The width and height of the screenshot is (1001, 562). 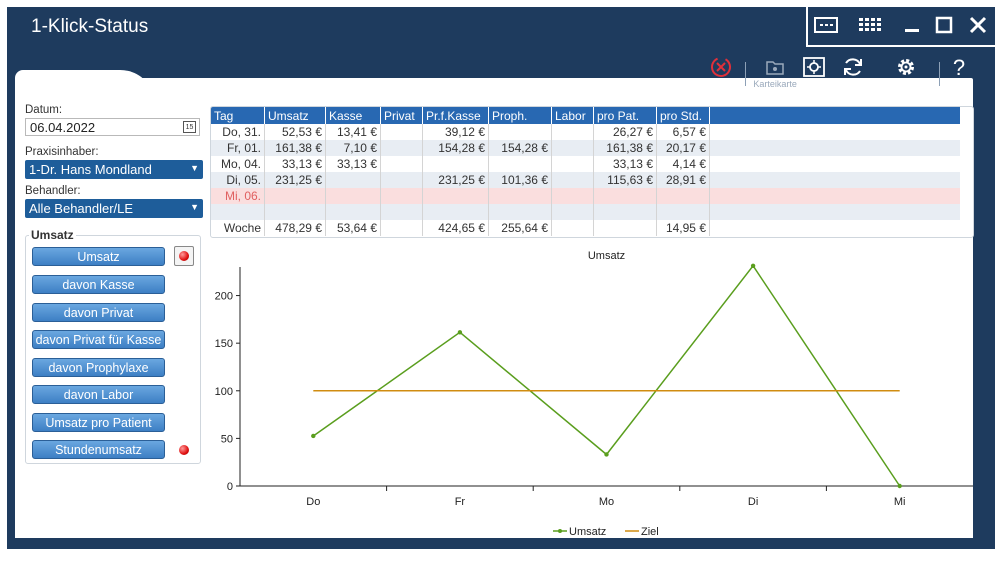 I want to click on umsatz-led-box, so click(x=184, y=256).